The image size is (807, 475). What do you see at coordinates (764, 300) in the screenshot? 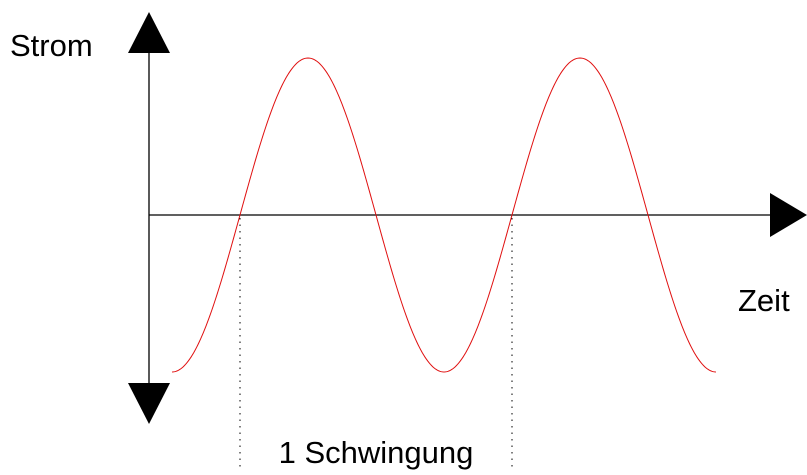
I see `x-axis-label: Zeit` at bounding box center [764, 300].